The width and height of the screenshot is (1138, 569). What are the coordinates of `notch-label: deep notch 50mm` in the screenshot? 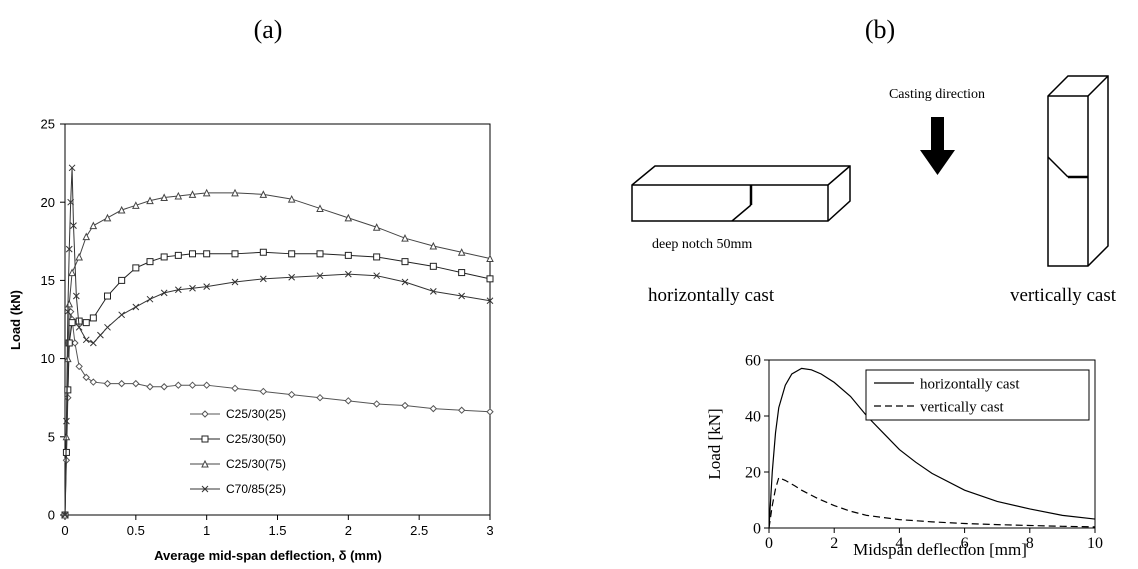 It's located at (702, 244).